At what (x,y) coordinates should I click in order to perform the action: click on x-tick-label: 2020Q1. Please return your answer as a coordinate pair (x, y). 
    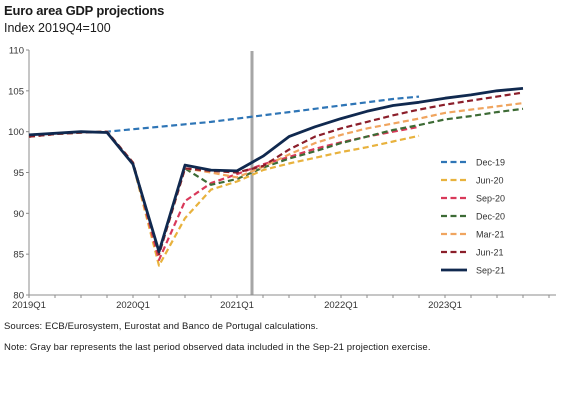
    Looking at the image, I should click on (133, 305).